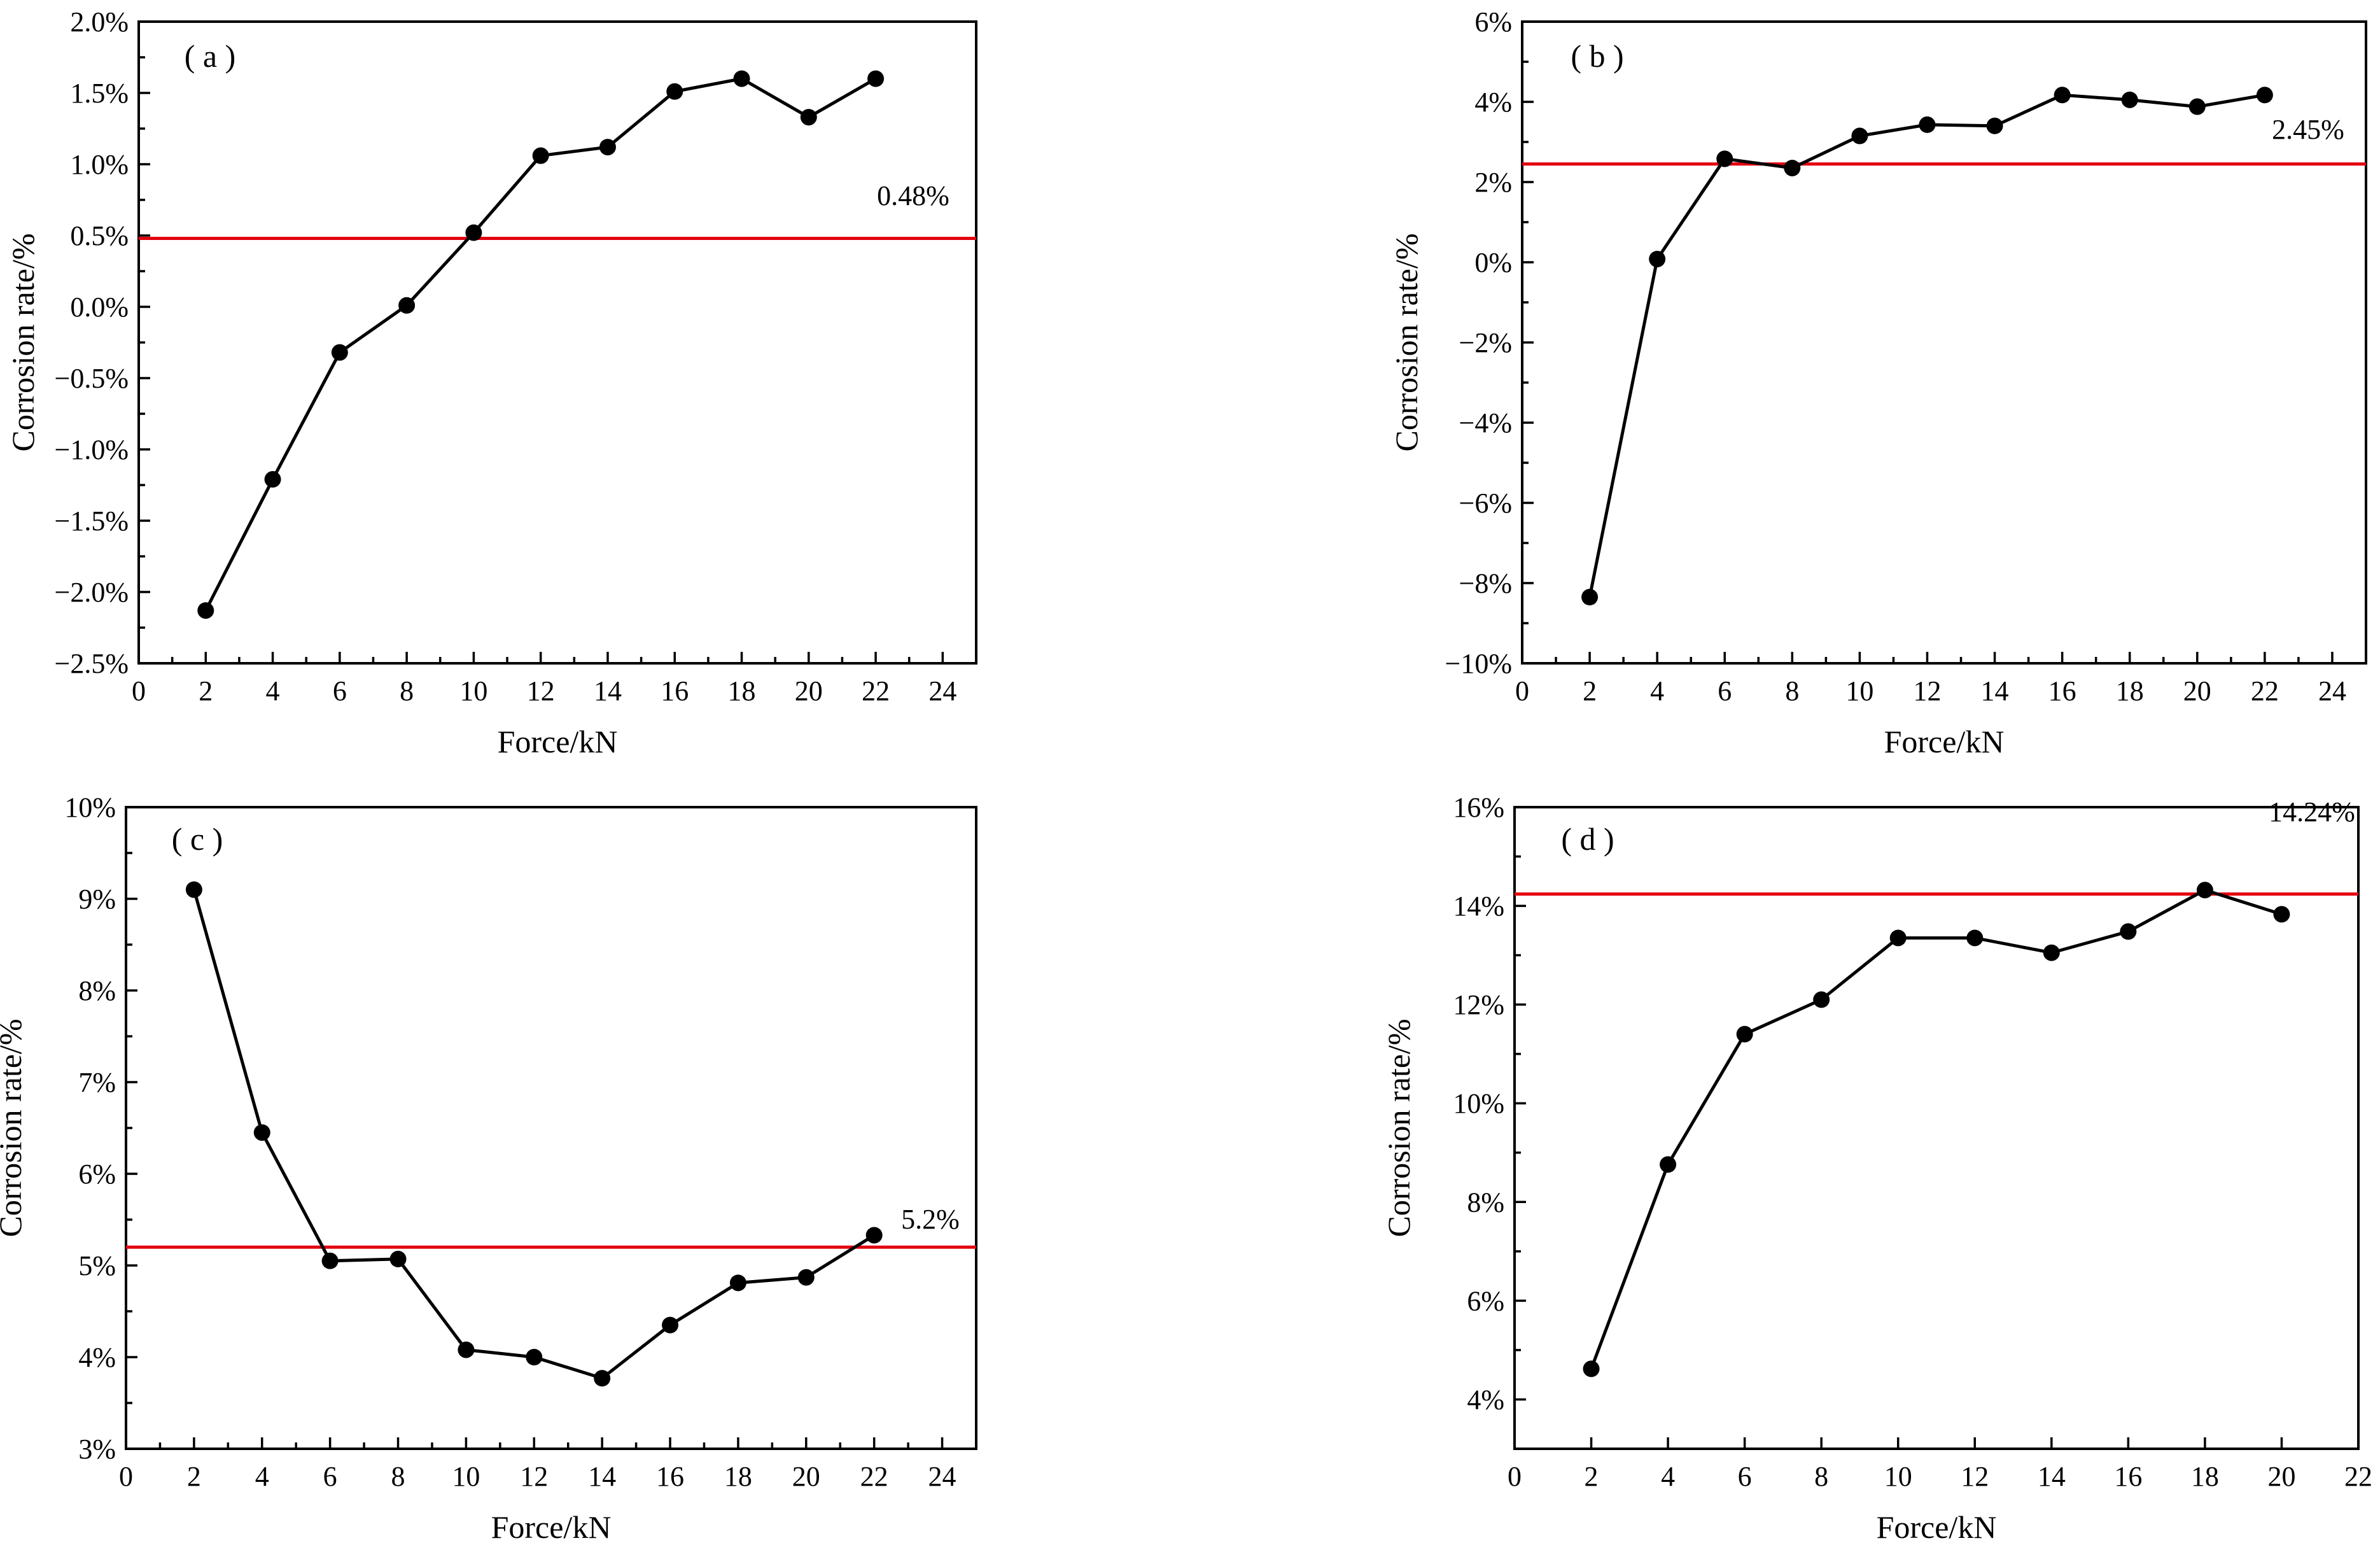  What do you see at coordinates (1493, 262) in the screenshot?
I see `y-tick-label: 0%` at bounding box center [1493, 262].